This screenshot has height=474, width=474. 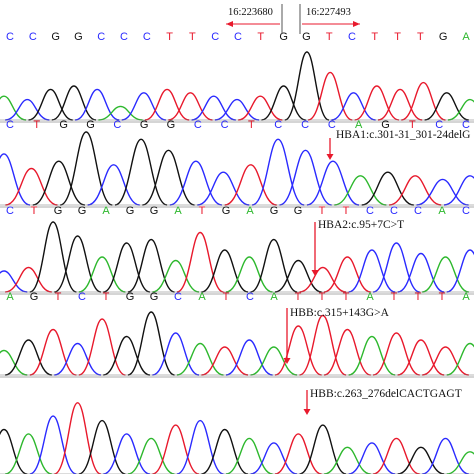 What do you see at coordinates (340, 313) in the screenshot?
I see `variant-label: HBB:c.315+143G>A` at bounding box center [340, 313].